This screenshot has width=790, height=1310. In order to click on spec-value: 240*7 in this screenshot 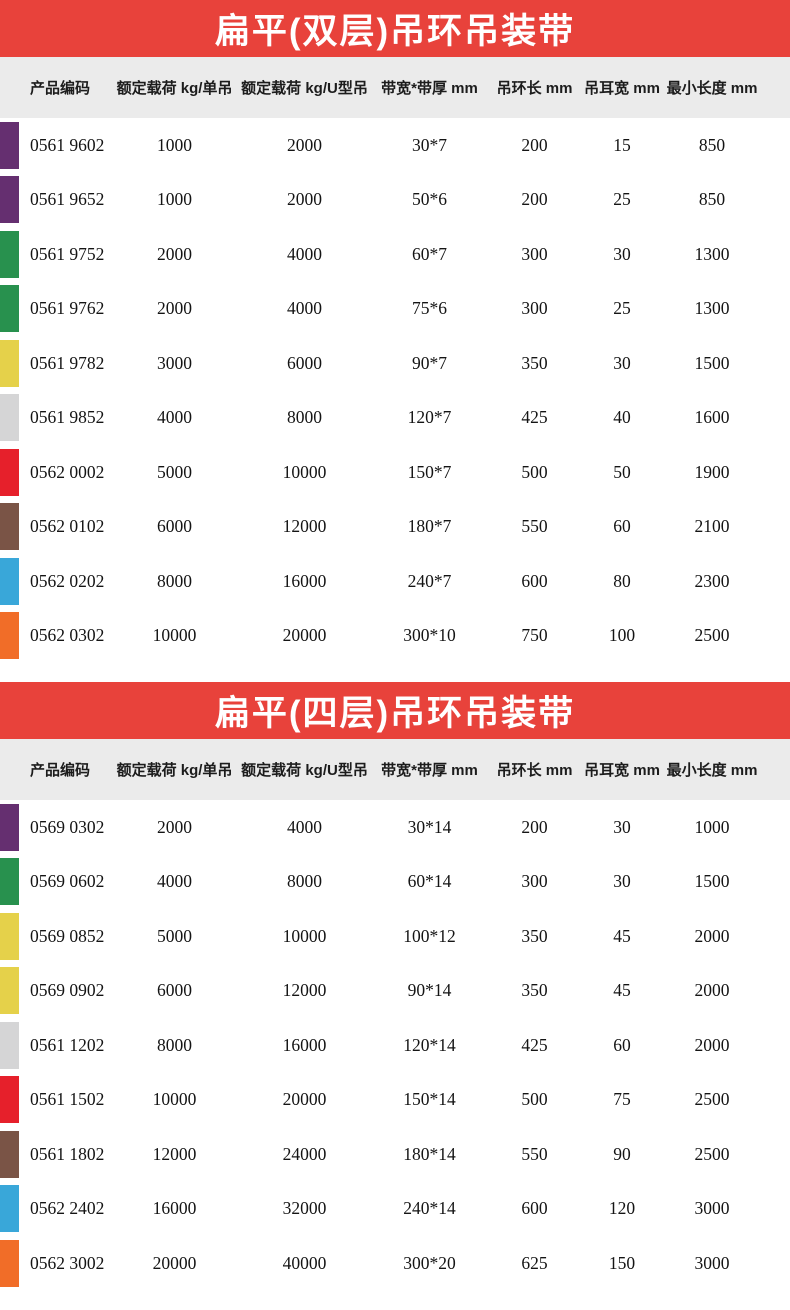, I will do `click(429, 580)`.